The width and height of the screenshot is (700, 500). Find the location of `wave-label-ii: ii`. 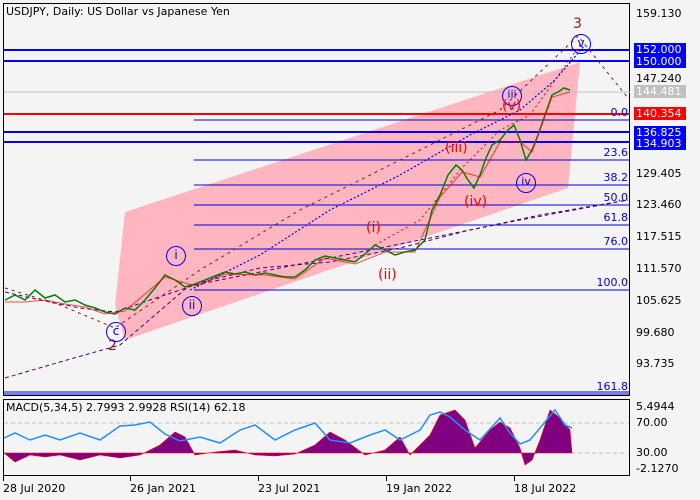

wave-label-ii: ii is located at coordinates (192, 306).